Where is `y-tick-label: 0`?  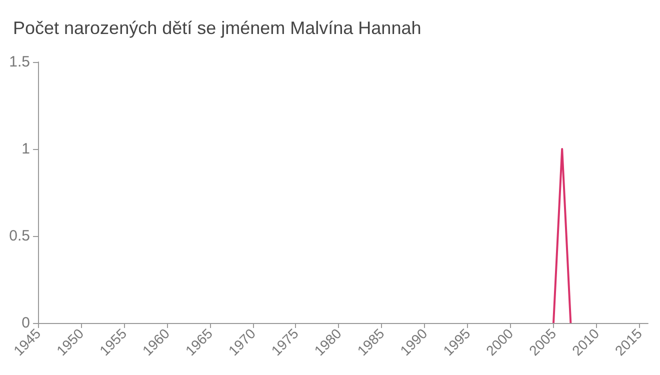 y-tick-label: 0 is located at coordinates (26, 323).